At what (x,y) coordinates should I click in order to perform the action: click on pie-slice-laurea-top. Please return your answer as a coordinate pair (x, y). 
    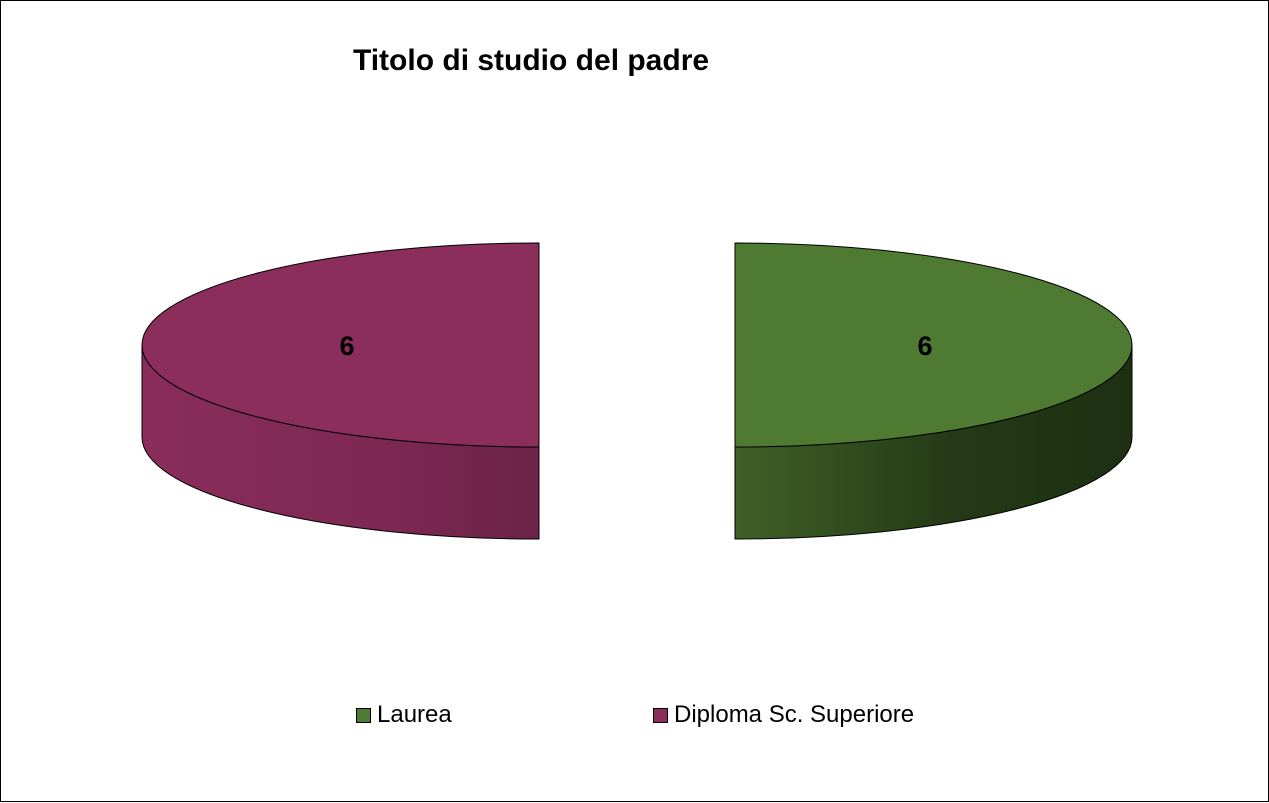
    Looking at the image, I should click on (933, 345).